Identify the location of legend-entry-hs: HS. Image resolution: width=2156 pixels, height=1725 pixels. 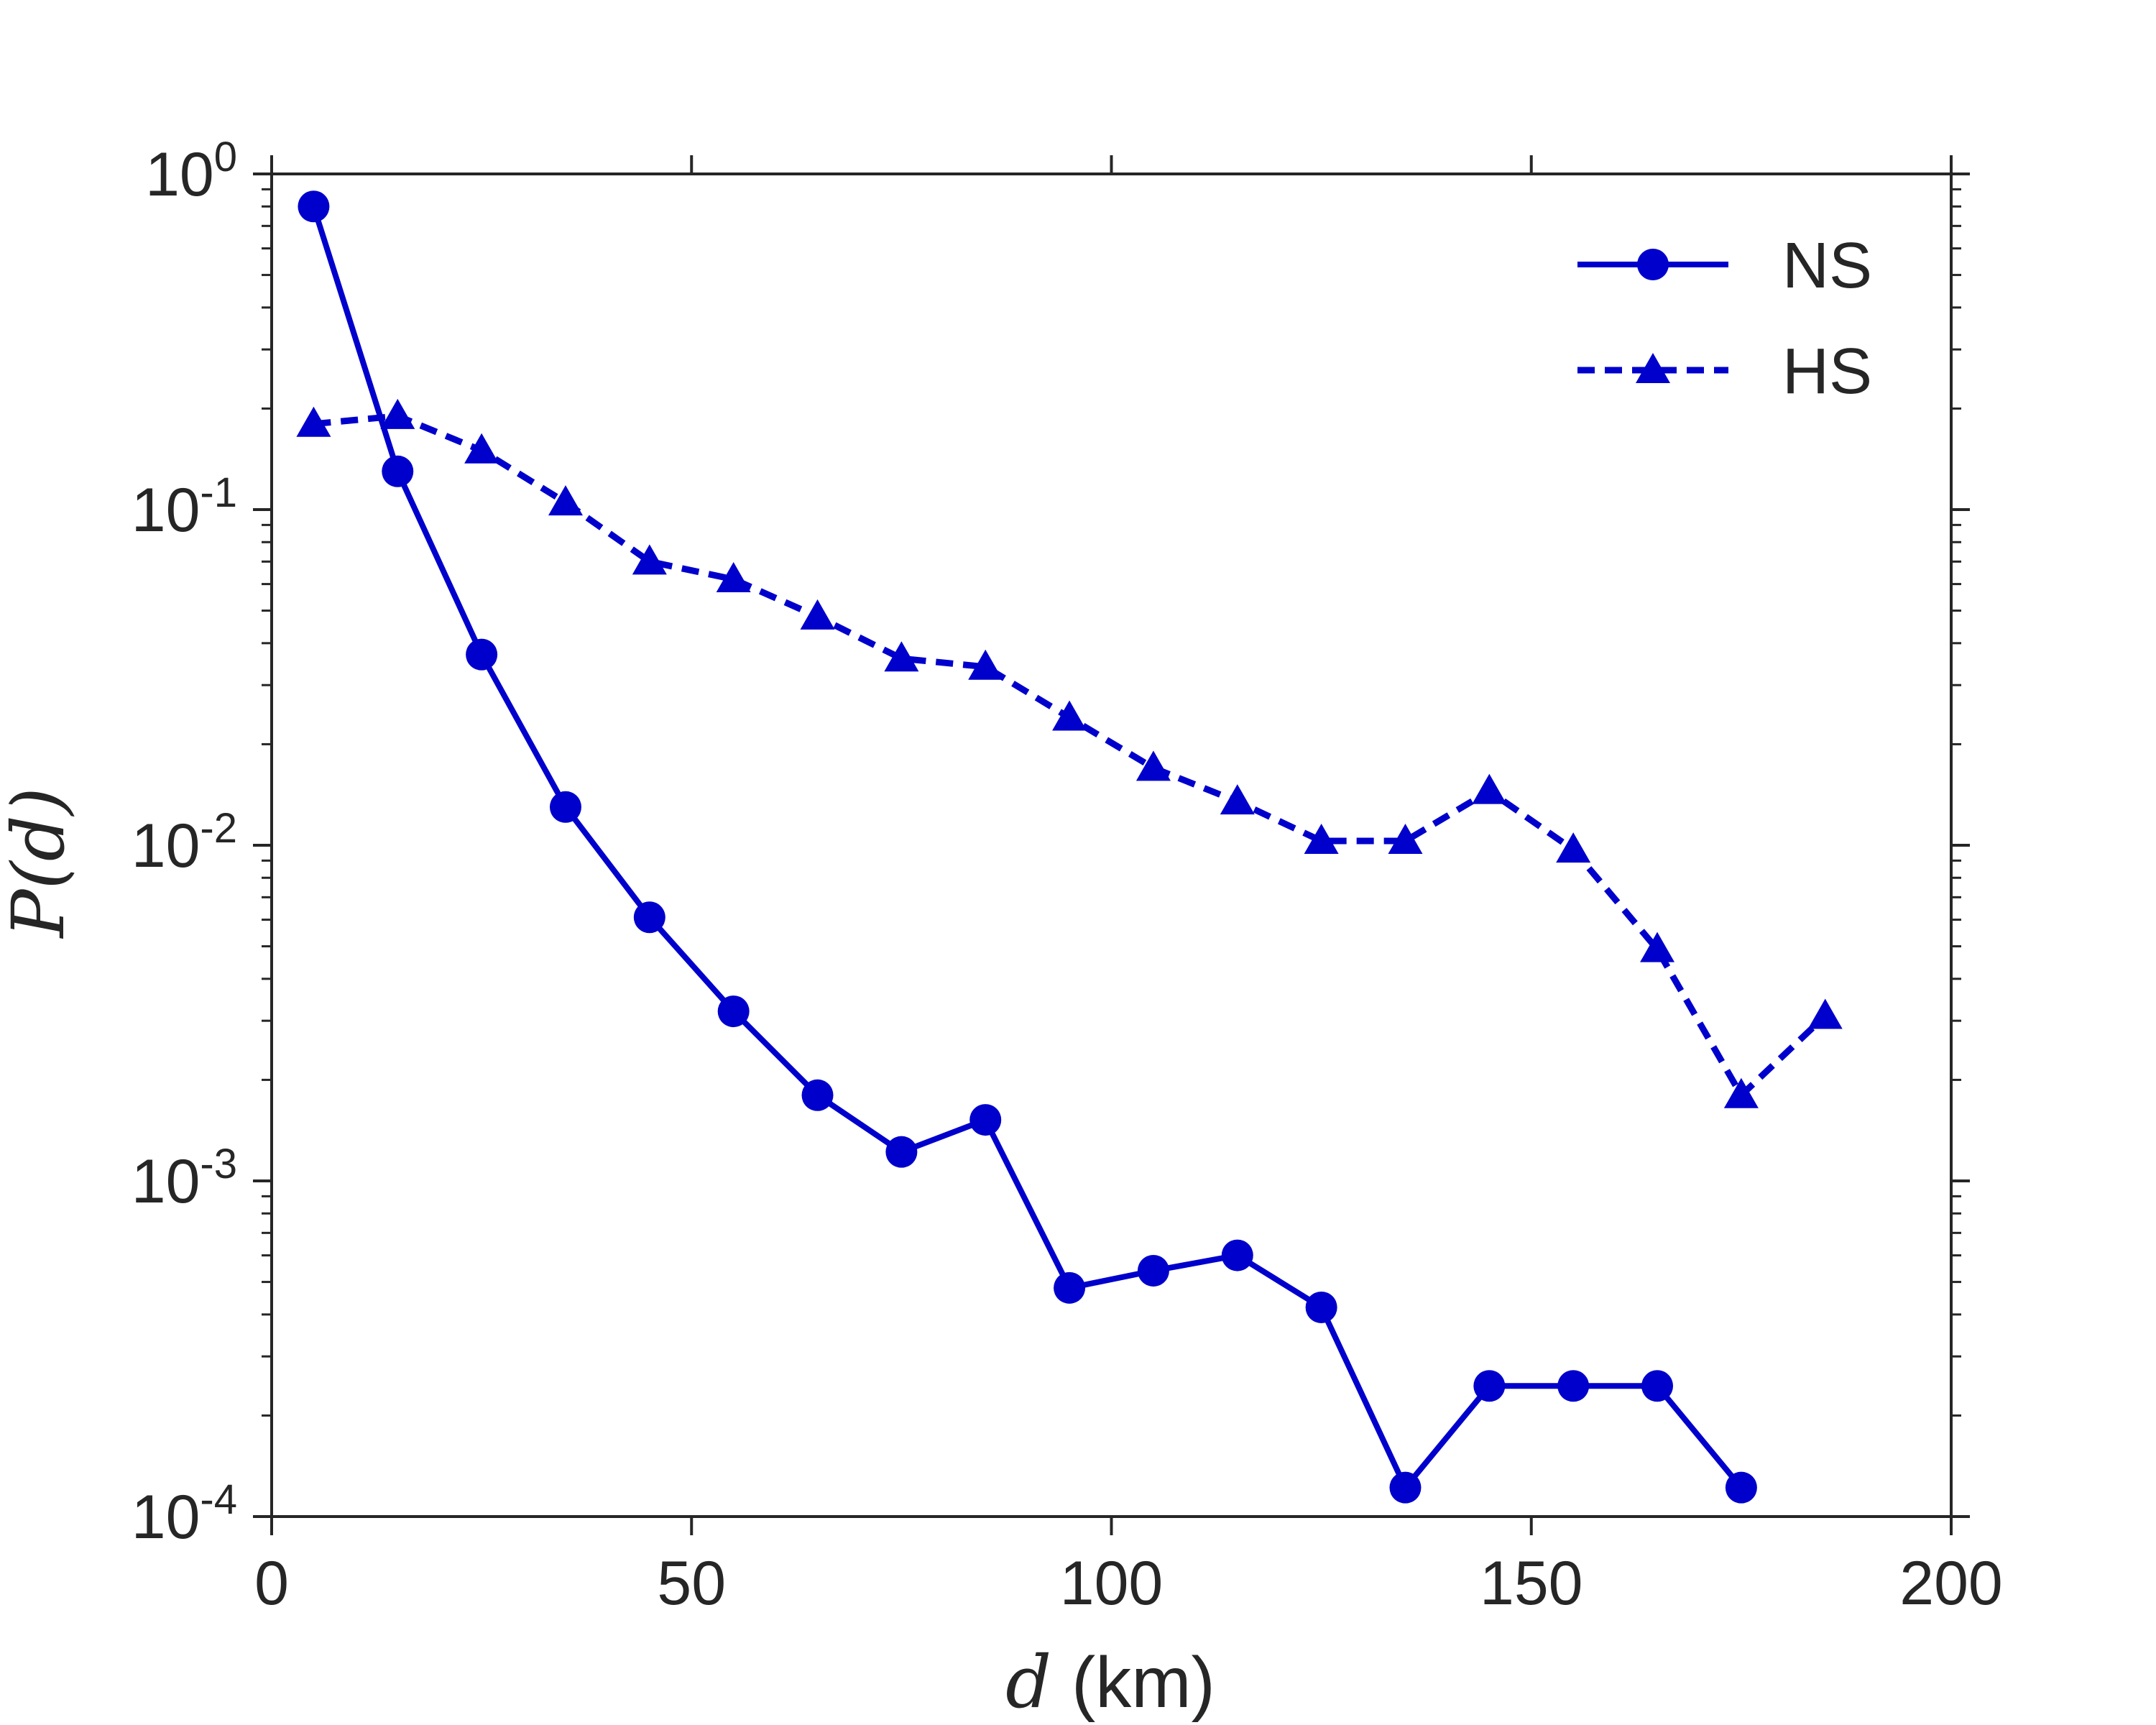
(1725, 372).